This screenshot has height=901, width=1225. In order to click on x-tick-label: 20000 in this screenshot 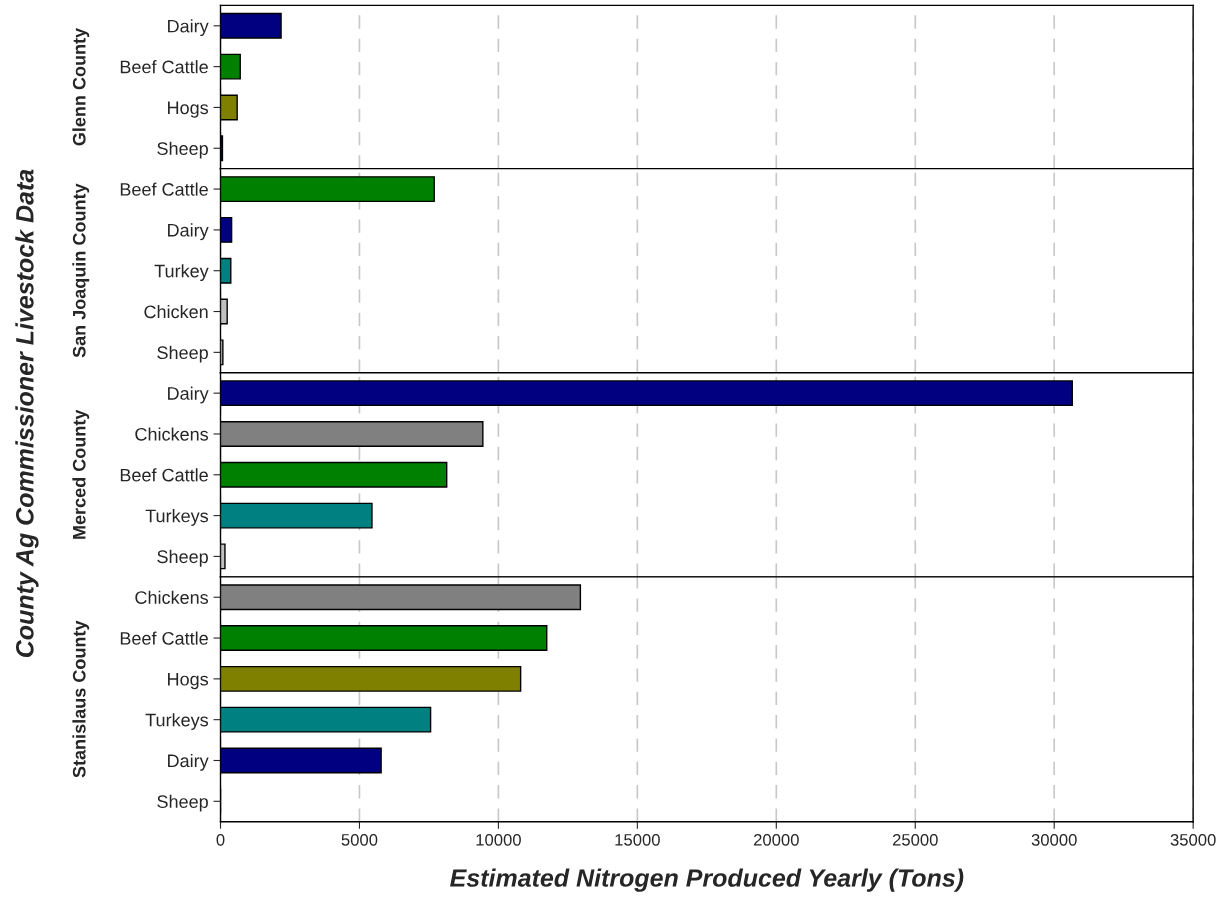, I will do `click(776, 839)`.